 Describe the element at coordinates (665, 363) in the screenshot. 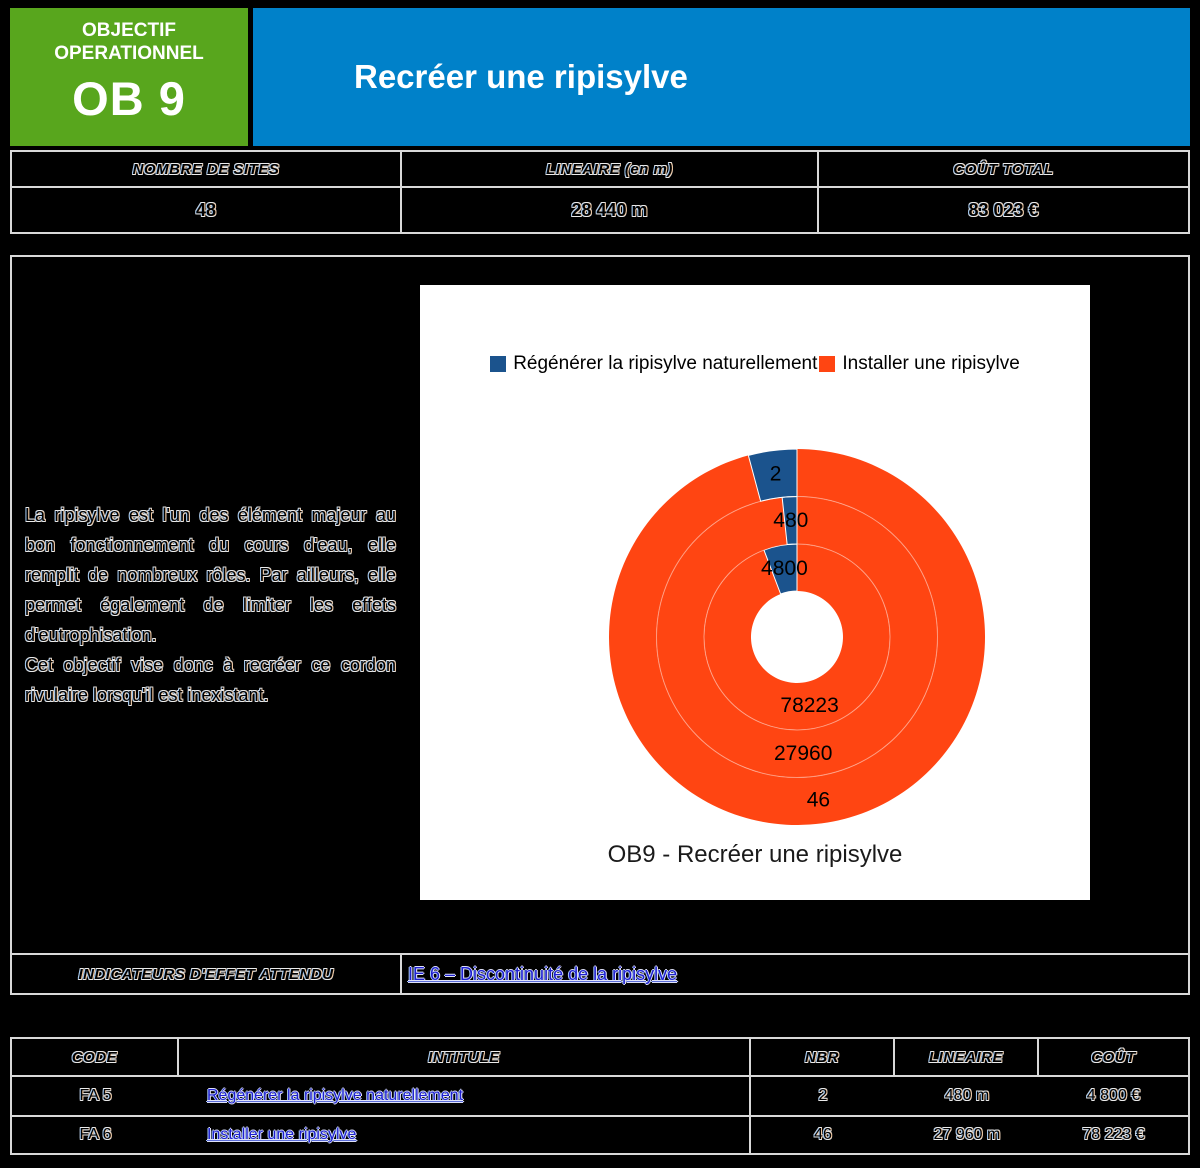

I see `legend-label-regenerer: Régénérer la ripisylve naturellement` at that location.